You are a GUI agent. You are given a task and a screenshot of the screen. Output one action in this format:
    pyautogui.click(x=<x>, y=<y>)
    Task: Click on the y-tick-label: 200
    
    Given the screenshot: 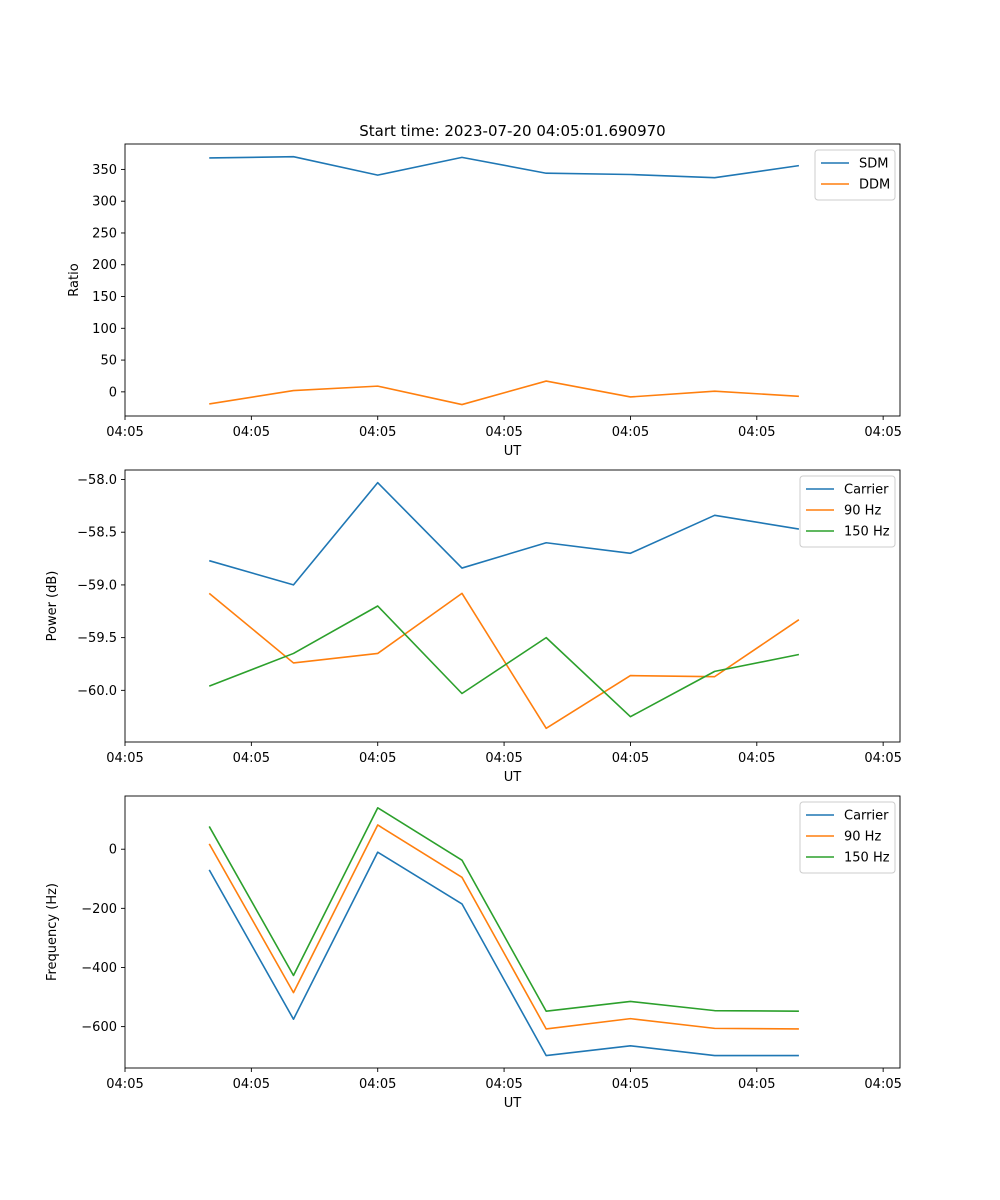 What is the action you would take?
    pyautogui.click(x=104, y=265)
    